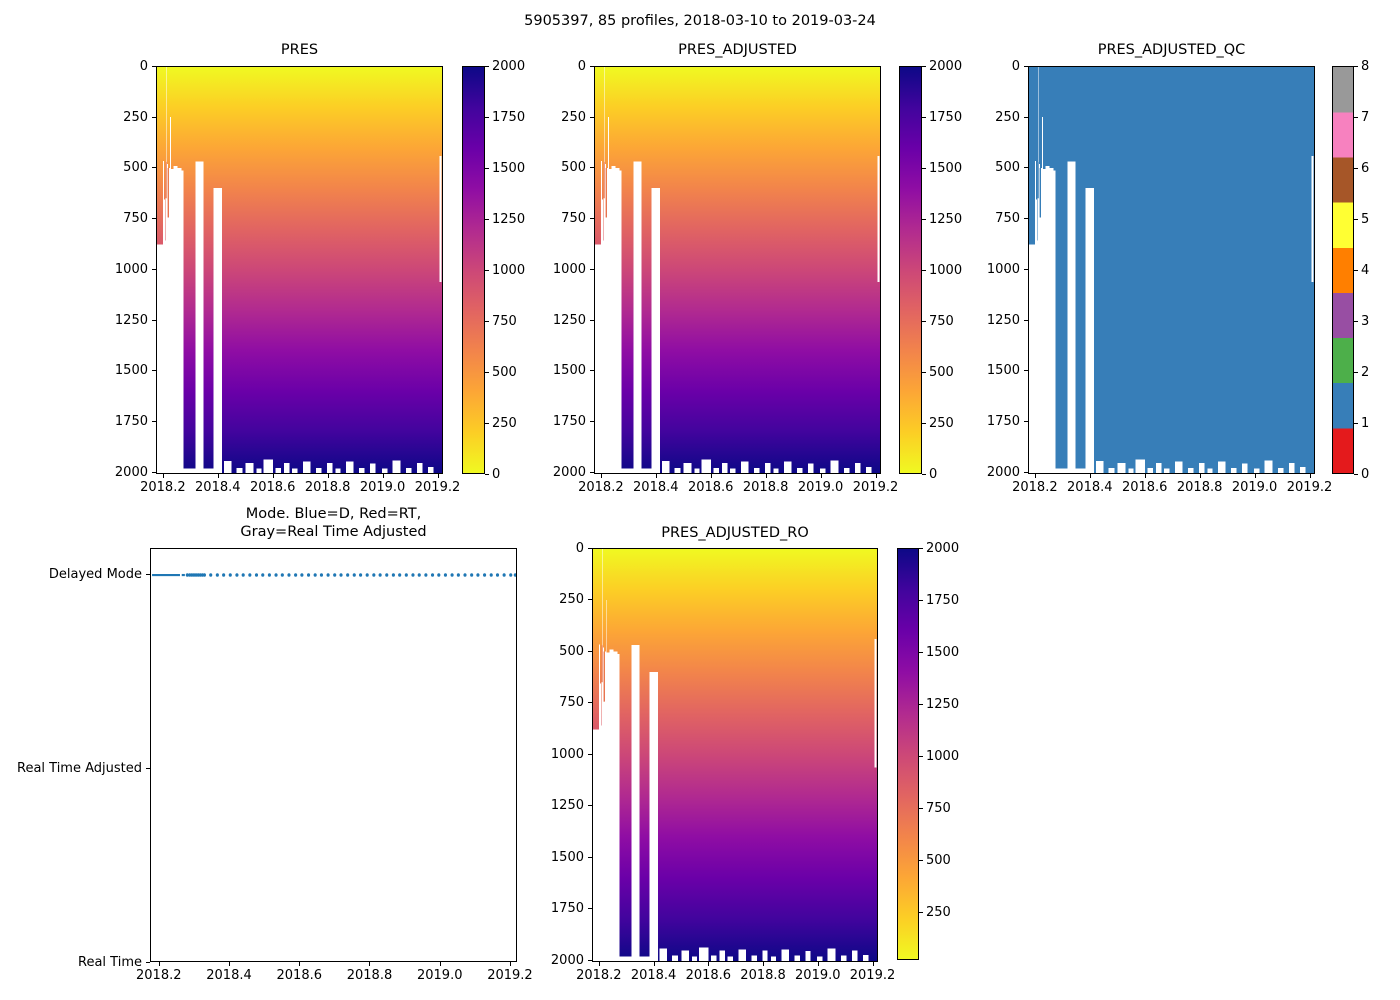 Image resolution: width=1400 pixels, height=1000 pixels. I want to click on pres-adjusted-cb-tick-label: 2000, so click(946, 66).